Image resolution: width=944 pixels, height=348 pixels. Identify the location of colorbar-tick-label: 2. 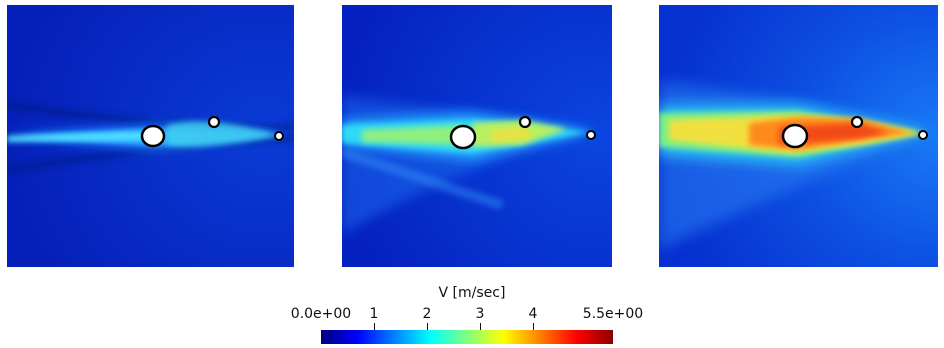
(427, 314).